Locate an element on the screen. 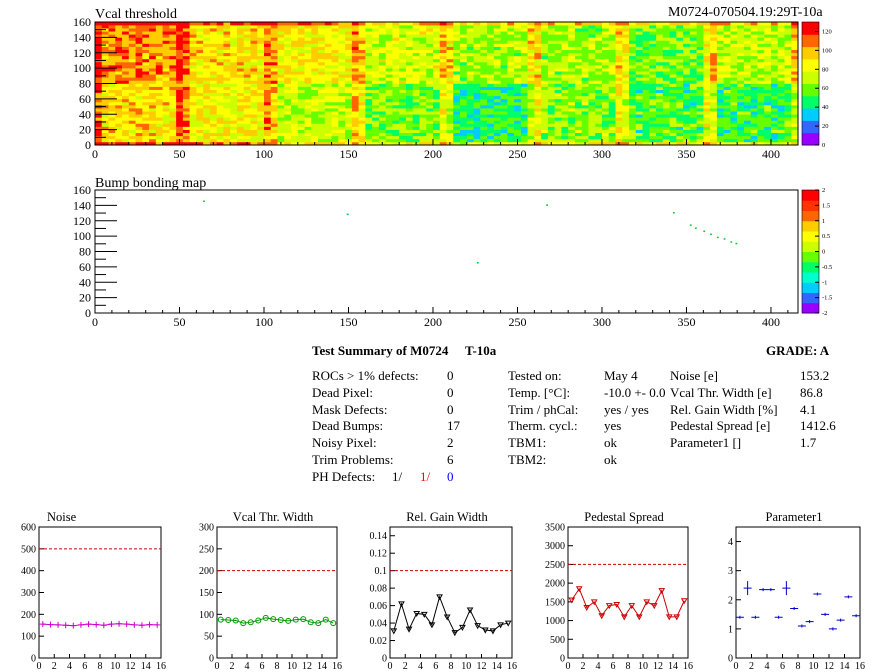 This screenshot has height=672, width=896. x-tick-label: 4 is located at coordinates (598, 666).